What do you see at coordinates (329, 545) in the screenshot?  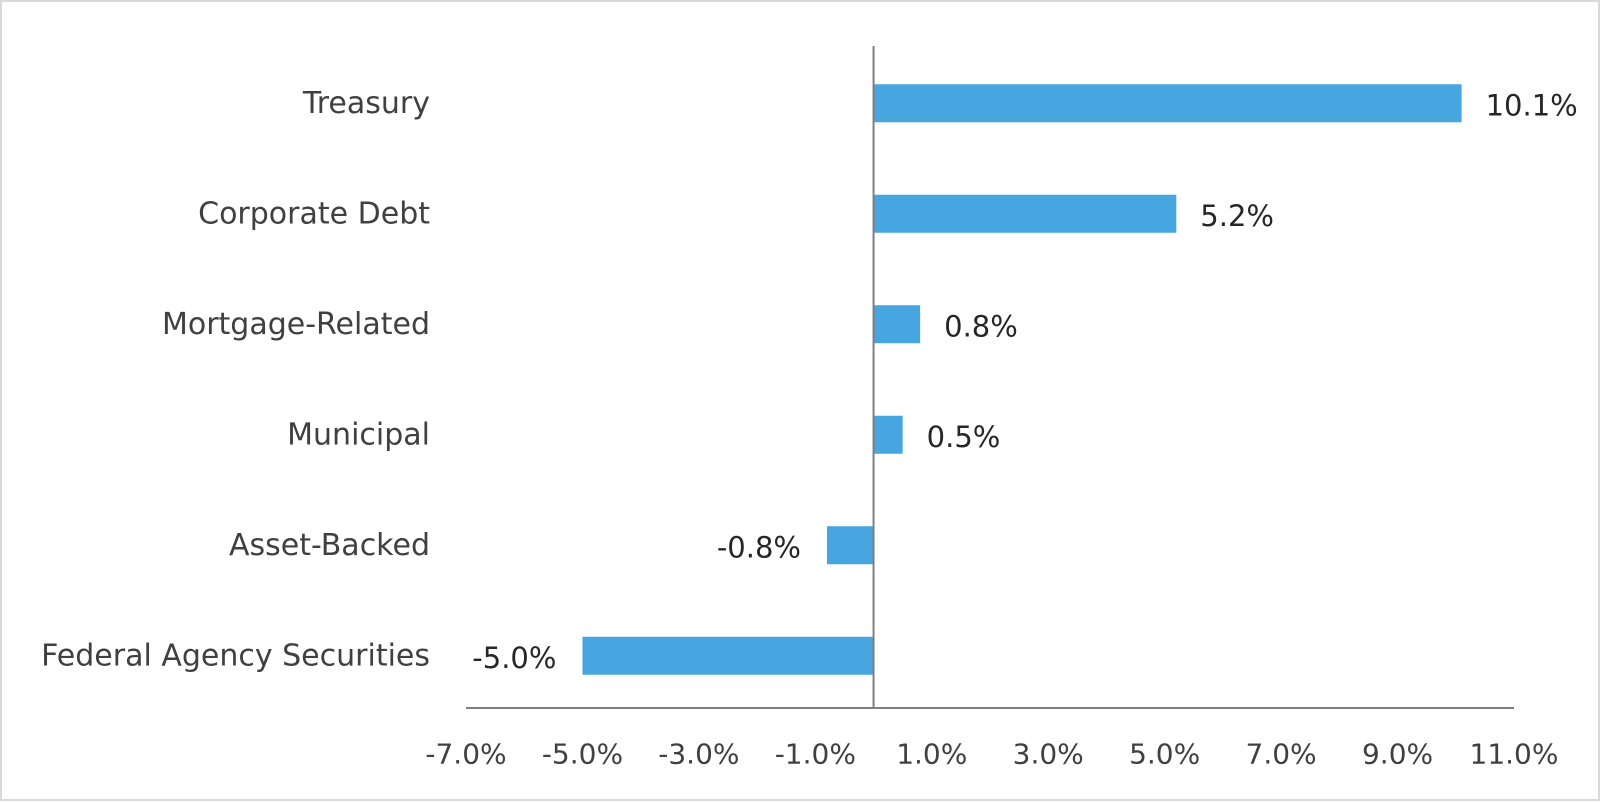 I see `category-label: Asset-Backed` at bounding box center [329, 545].